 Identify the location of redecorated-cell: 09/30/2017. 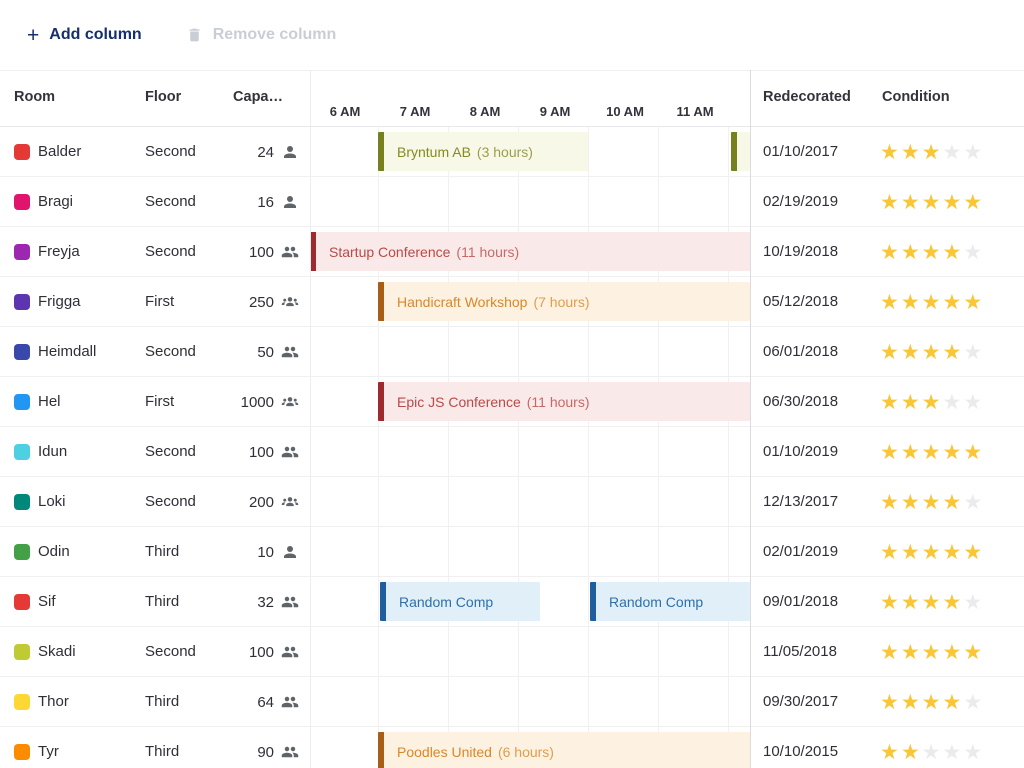
(801, 701).